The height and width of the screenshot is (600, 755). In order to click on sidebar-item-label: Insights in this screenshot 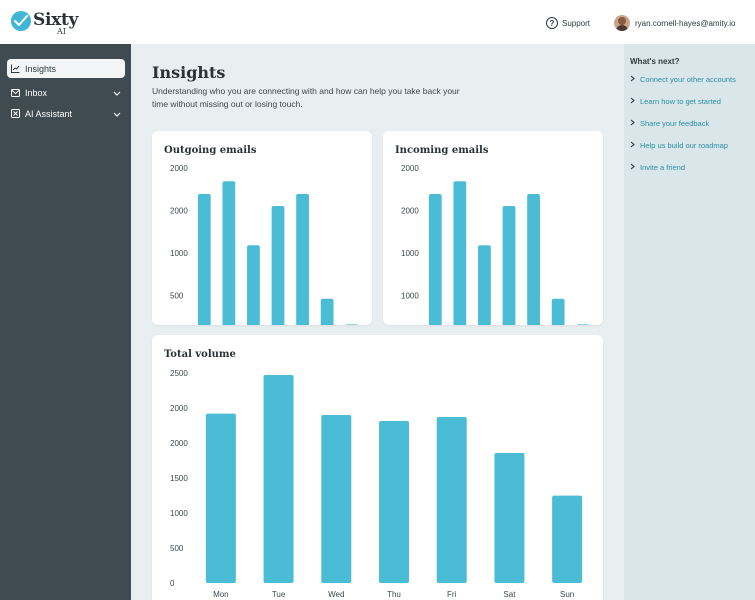, I will do `click(41, 68)`.